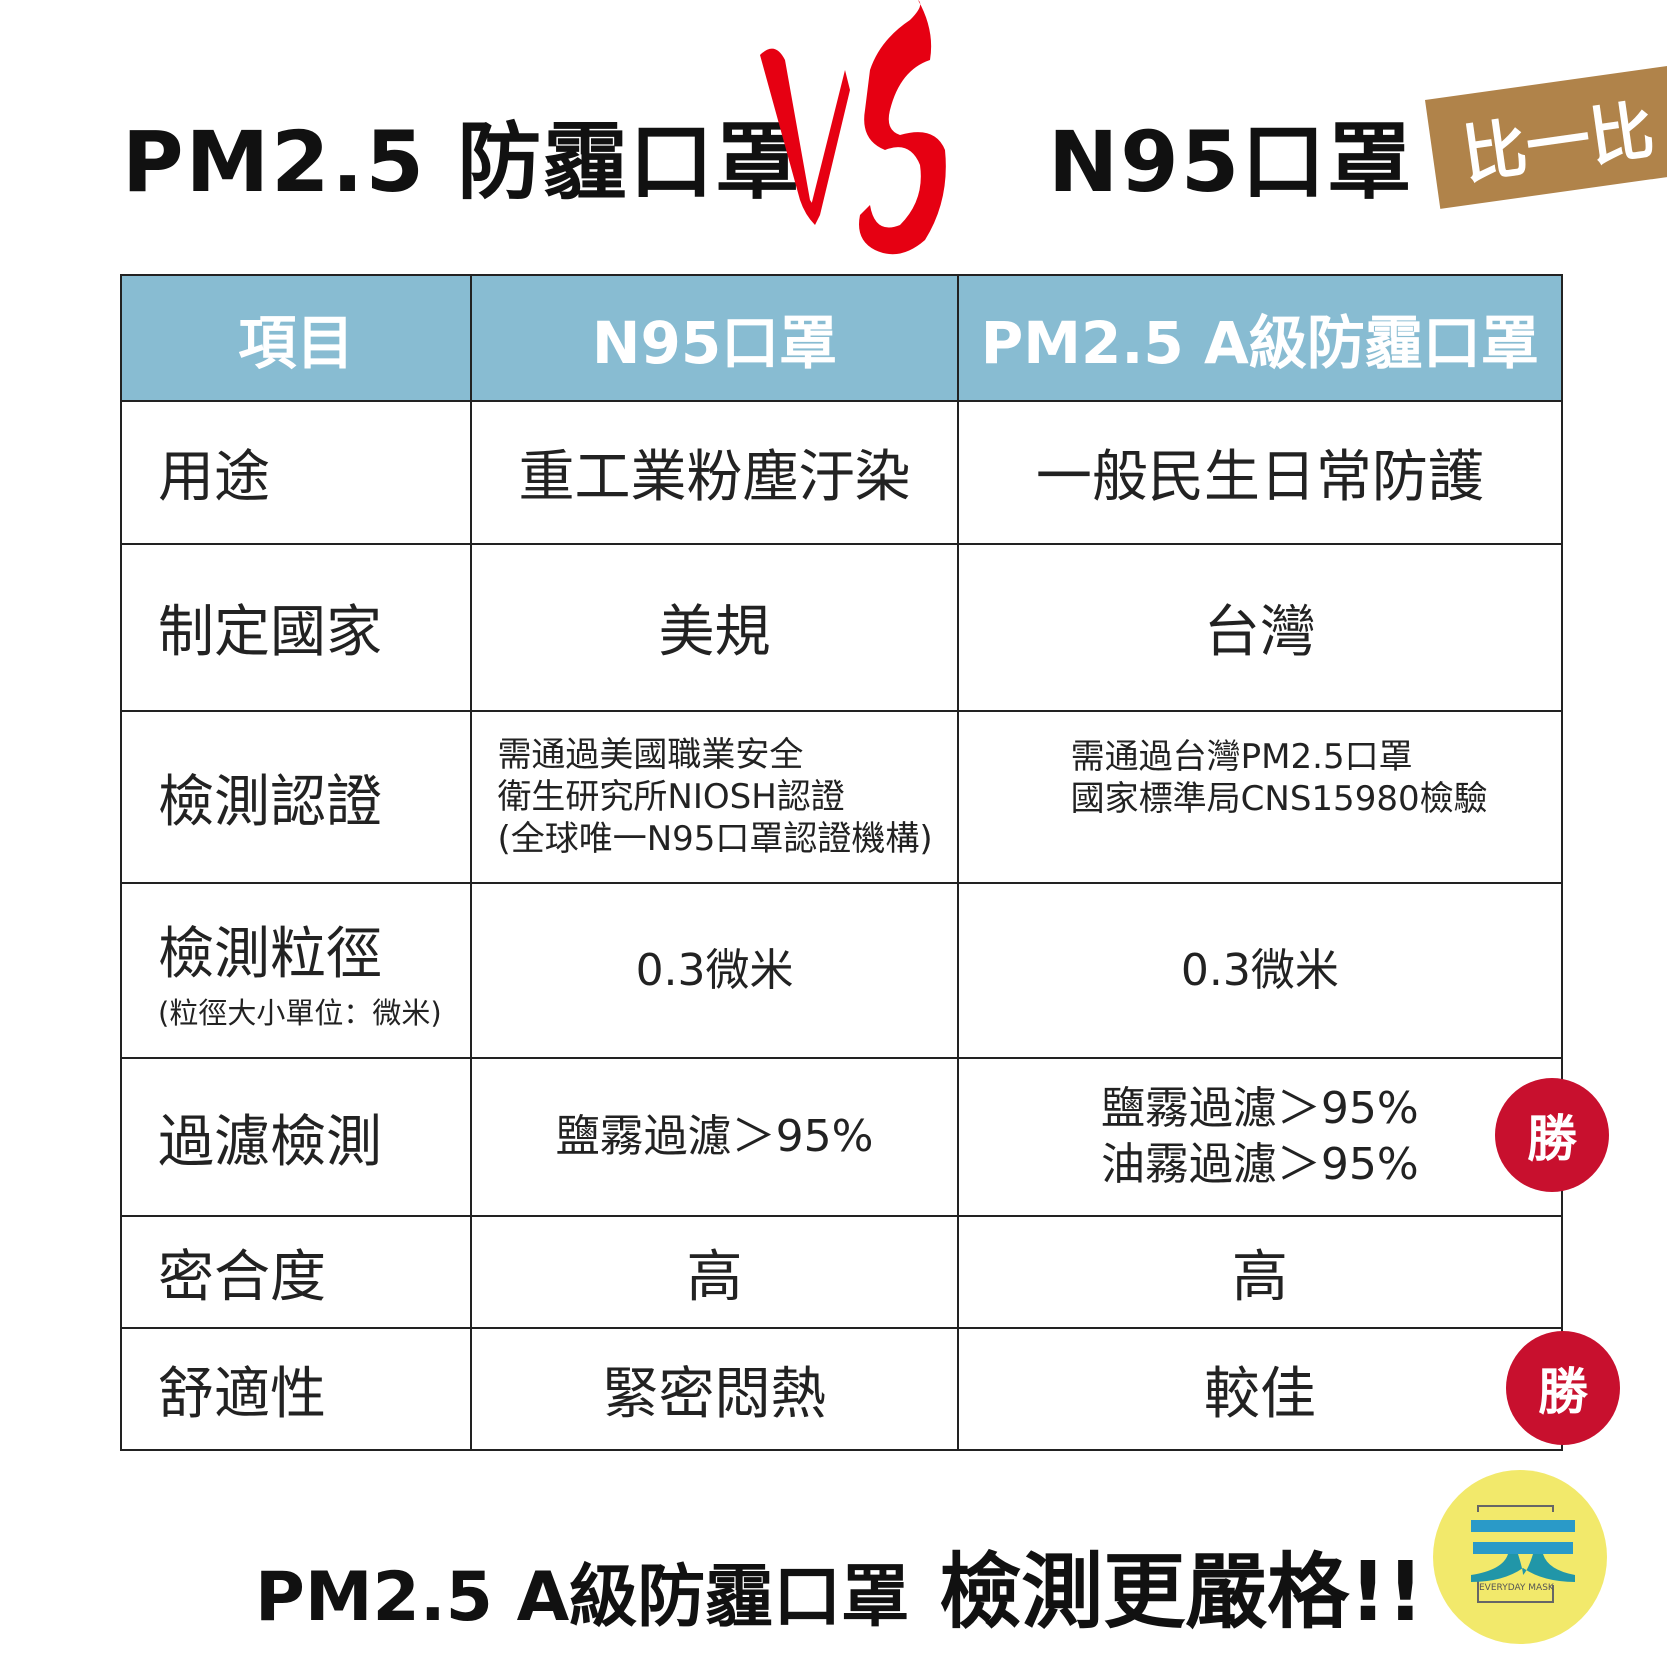 This screenshot has width=1667, height=1667. I want to click on column-header: N95口罩, so click(714, 338).